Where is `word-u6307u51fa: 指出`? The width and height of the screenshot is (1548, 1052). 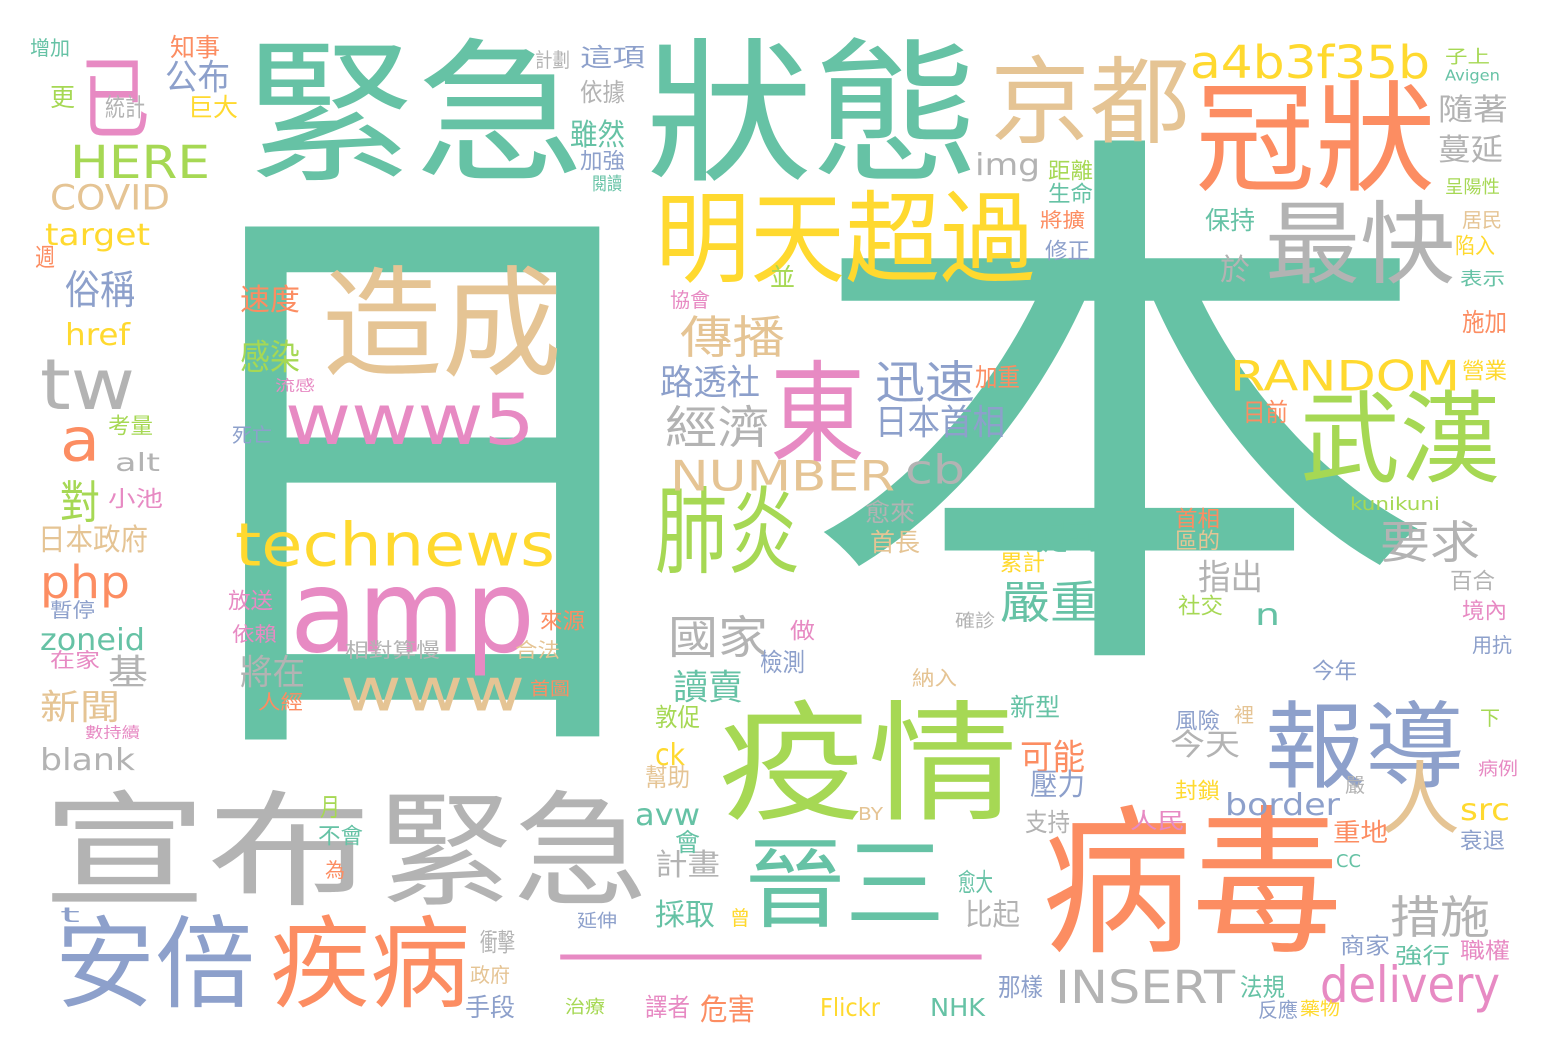
word-u6307u51fa: 指出 is located at coordinates (1230, 577).